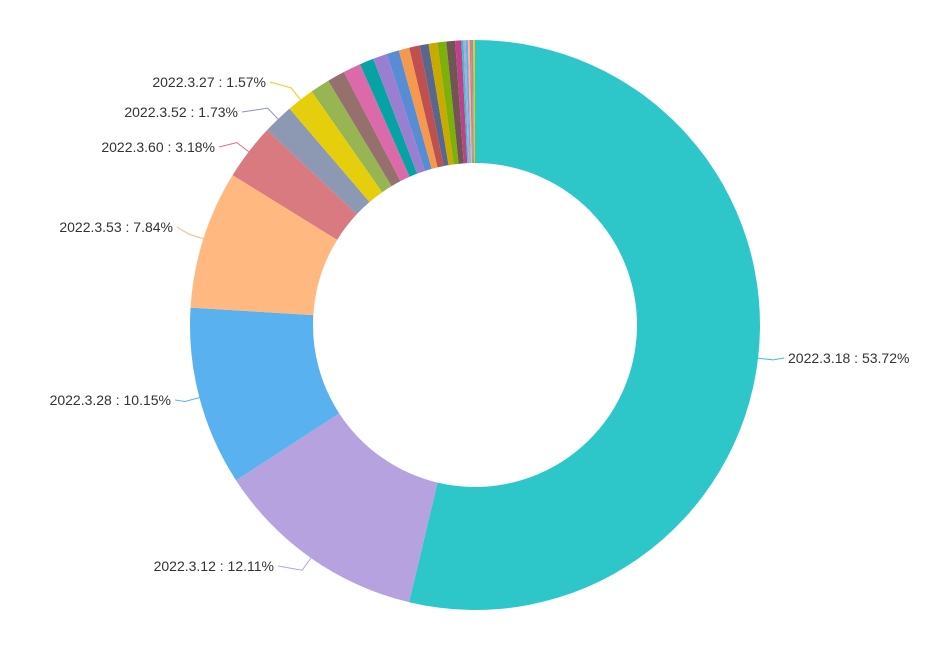 Image resolution: width=950 pixels, height=650 pixels. I want to click on slice-label: 2022.3.53 : 7.84%, so click(116, 227).